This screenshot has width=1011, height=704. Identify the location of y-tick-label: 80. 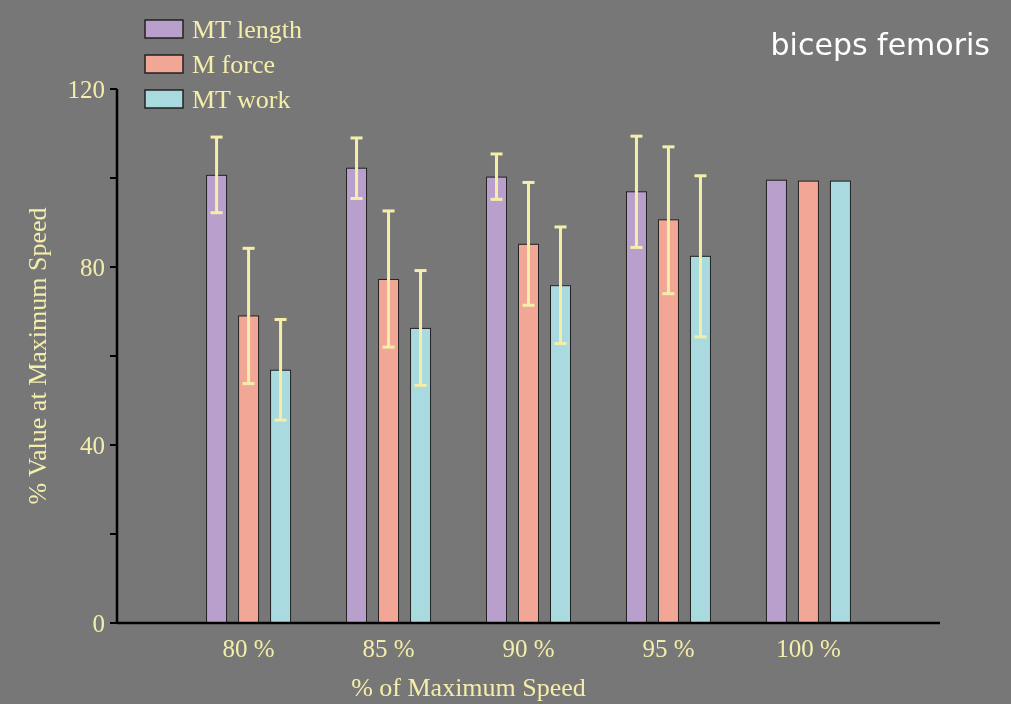
(92, 267).